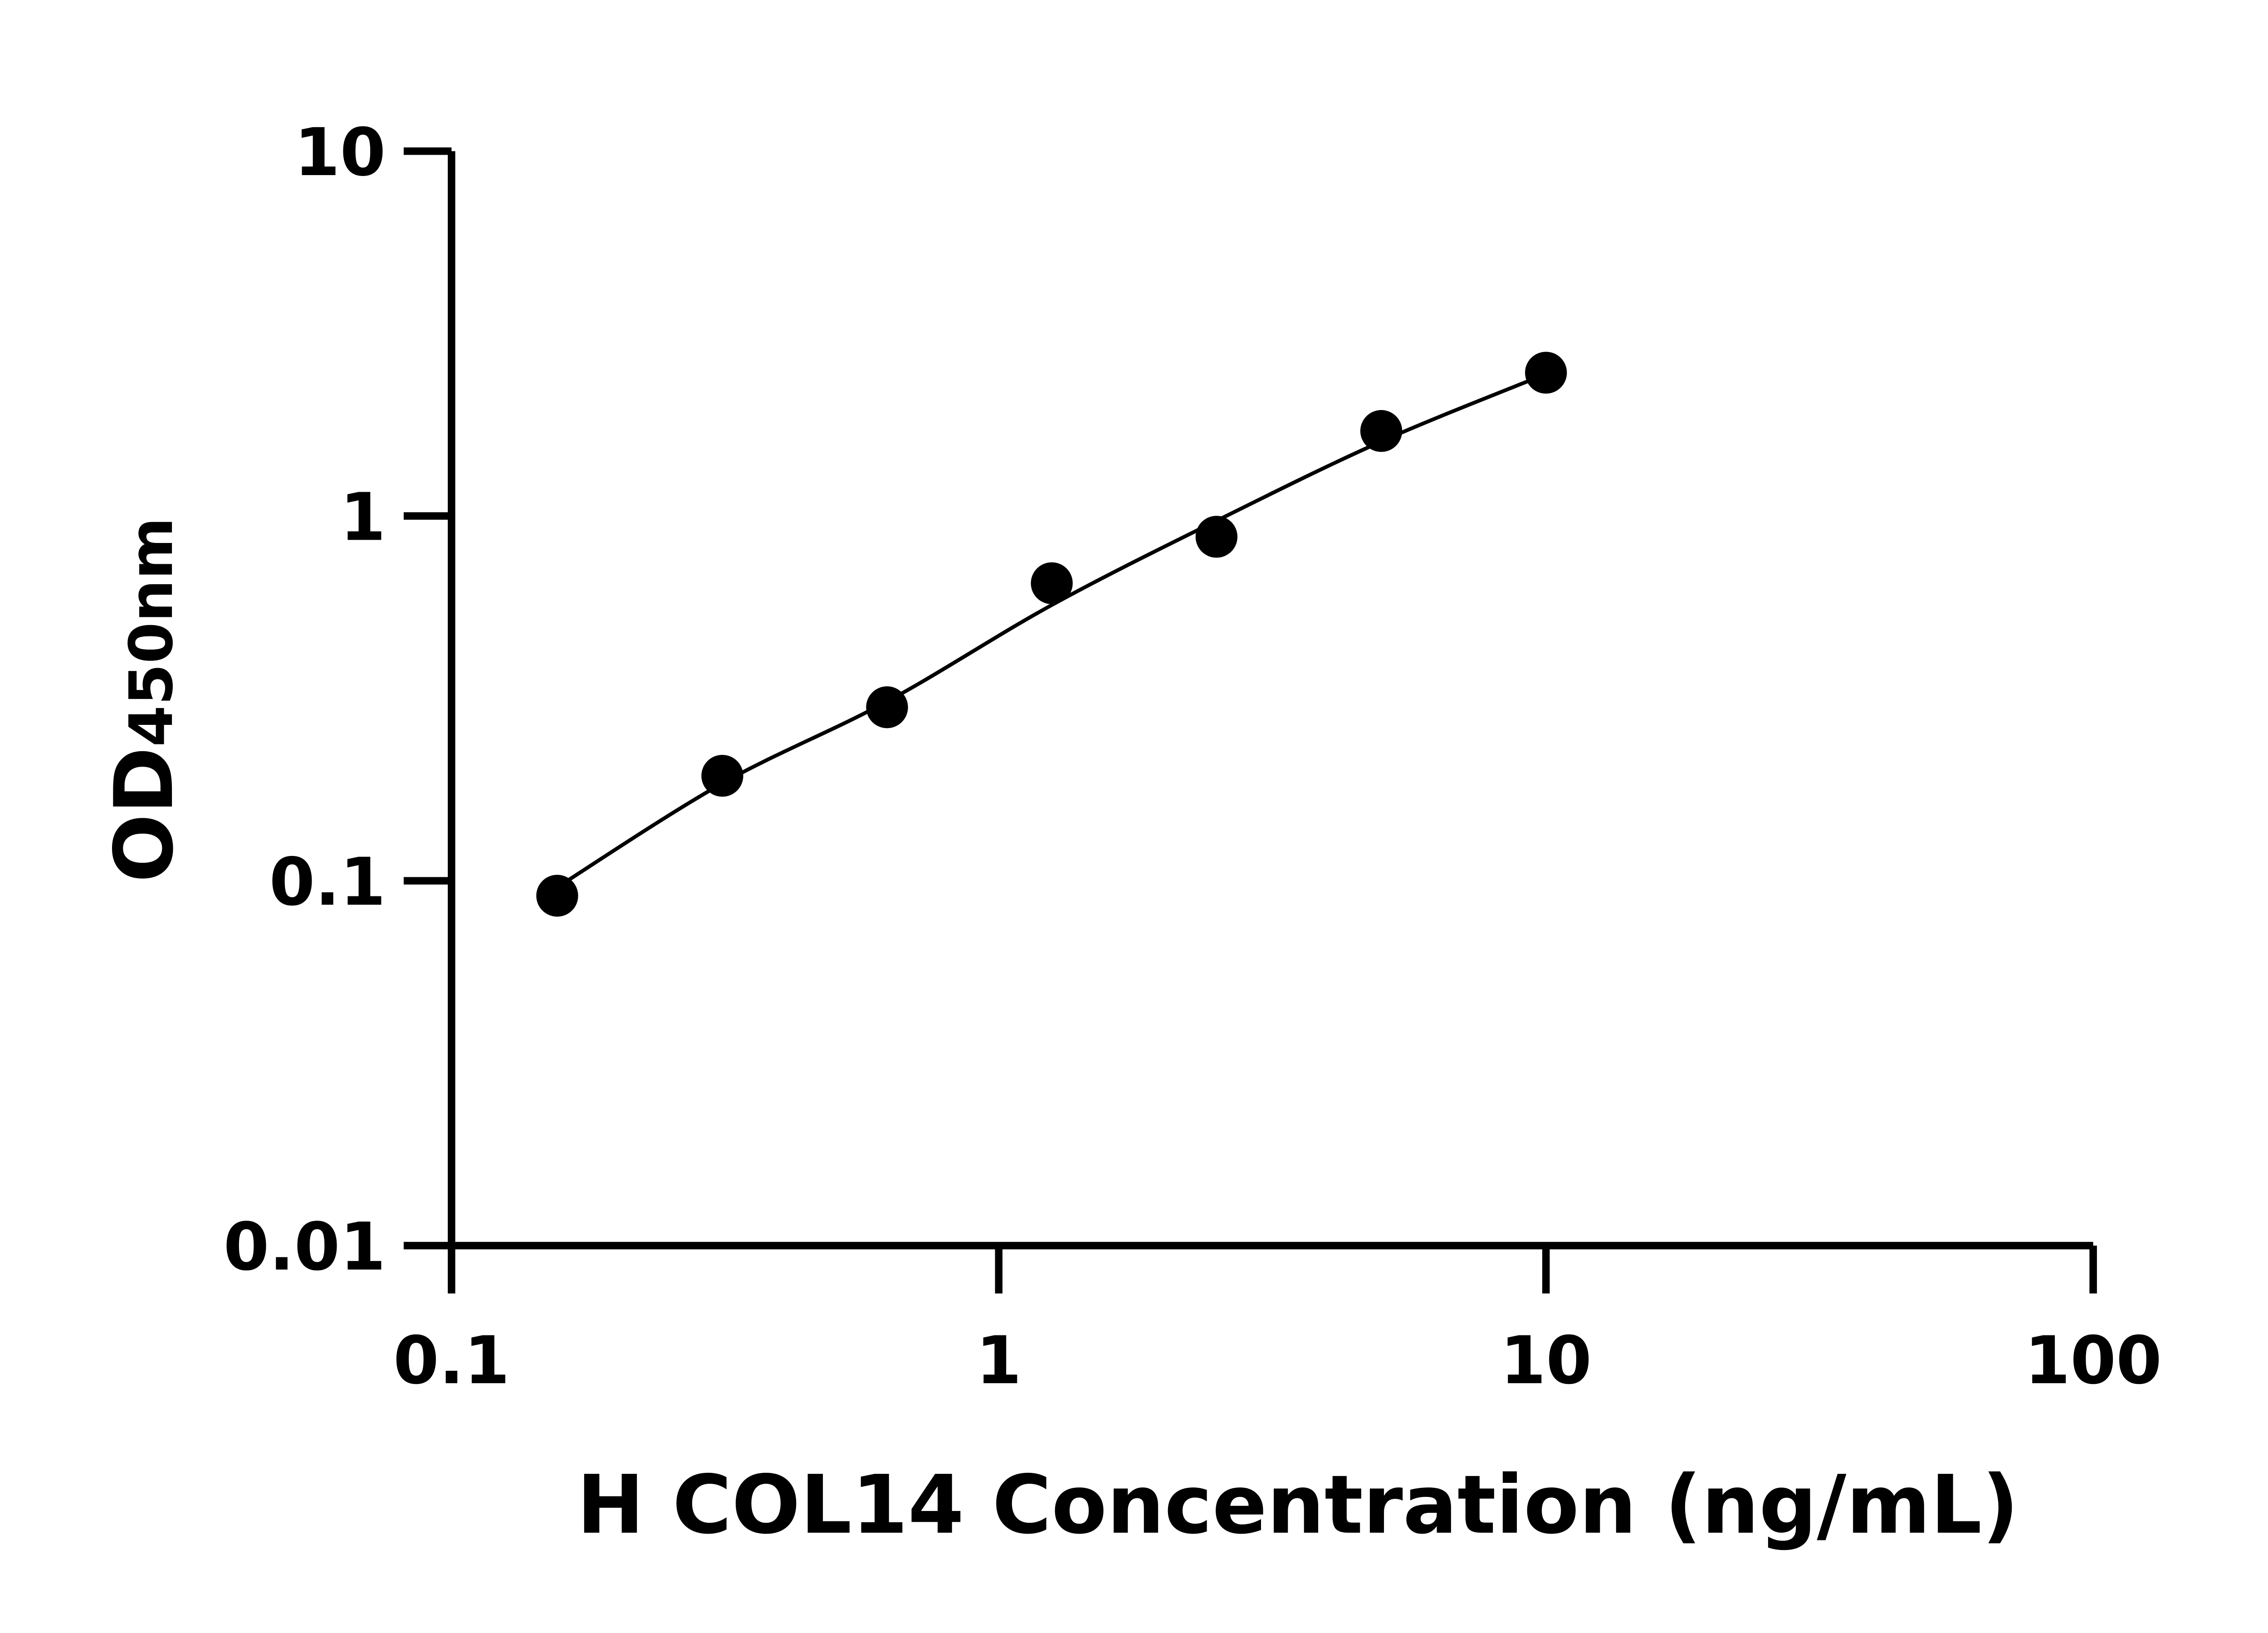 Image resolution: width=2268 pixels, height=1633 pixels. I want to click on x-tick-label: 10, so click(1546, 1360).